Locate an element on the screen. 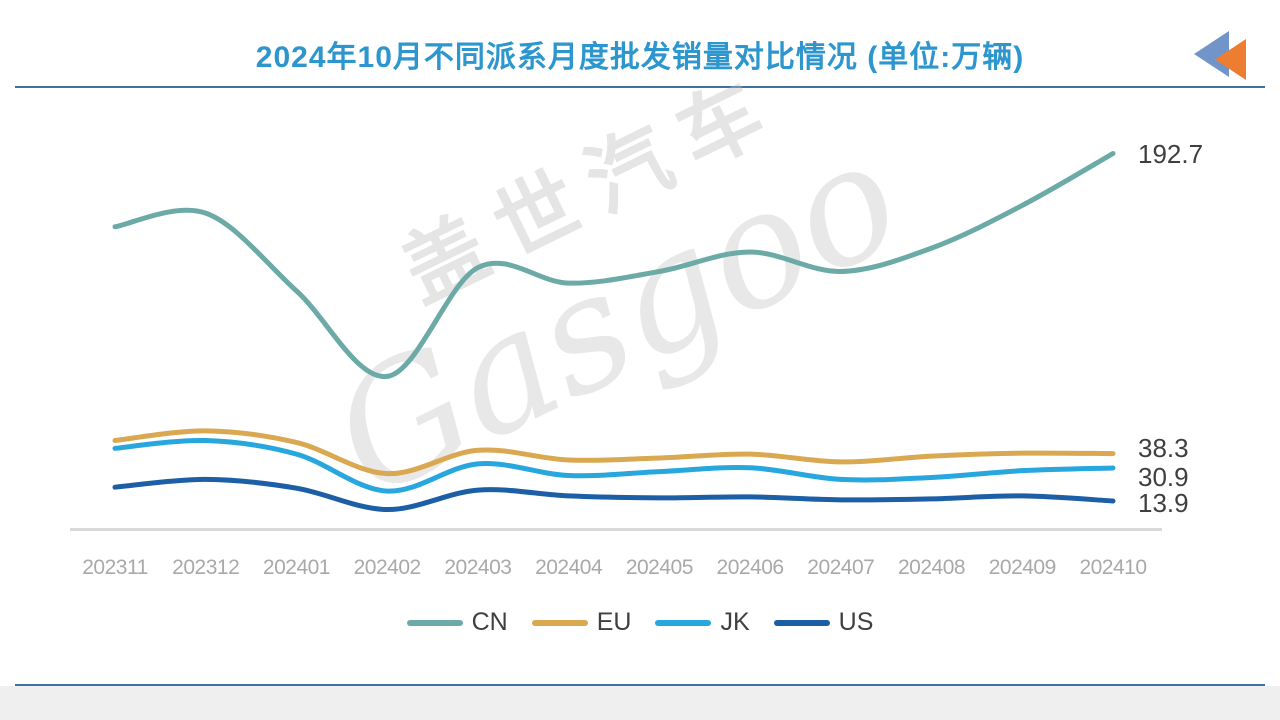  x-axis-label: 202402 is located at coordinates (387, 567).